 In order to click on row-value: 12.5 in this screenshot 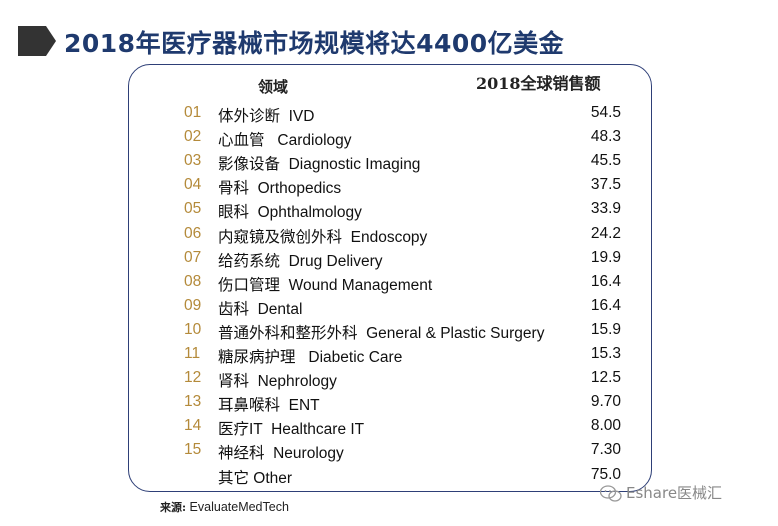, I will do `click(605, 378)`.